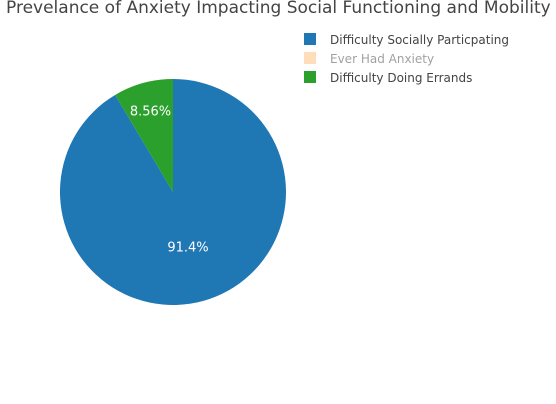 The height and width of the screenshot is (404, 556). I want to click on legend-item-difficulty-socially-particpating: Difficulty Socially Particpating, so click(406, 40).